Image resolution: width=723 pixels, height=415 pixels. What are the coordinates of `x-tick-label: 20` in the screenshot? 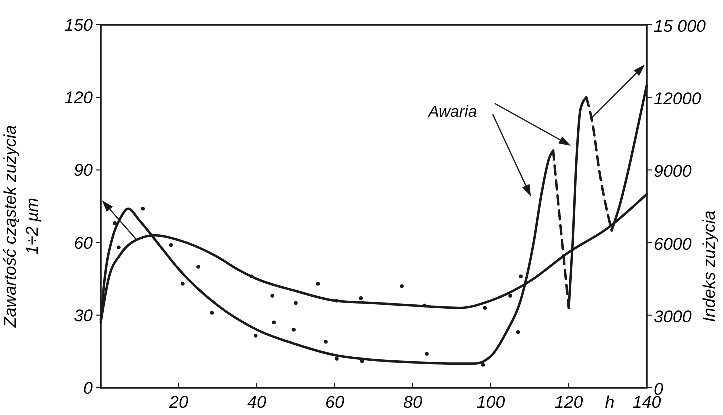 It's located at (178, 402).